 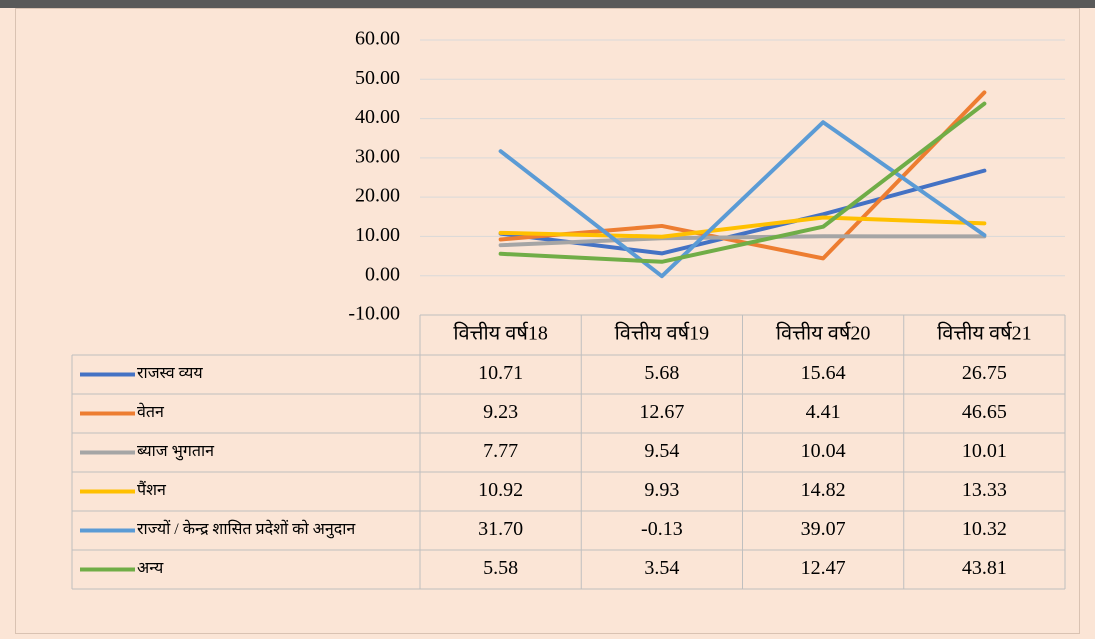 I want to click on table-value: 39.07, so click(x=823, y=529).